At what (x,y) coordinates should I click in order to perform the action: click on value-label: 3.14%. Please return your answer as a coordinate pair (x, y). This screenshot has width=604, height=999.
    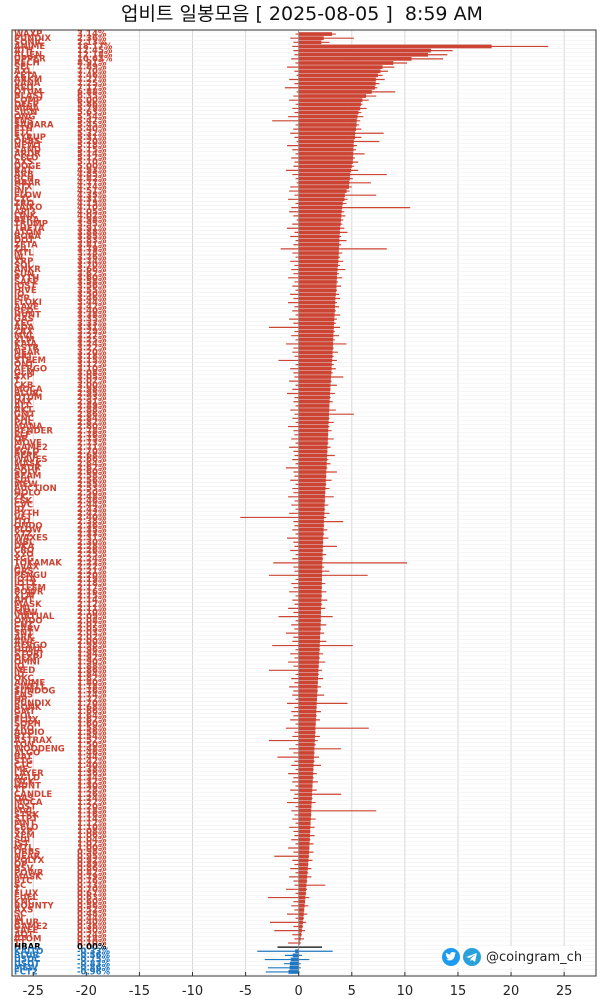
    Looking at the image, I should click on (92, 35).